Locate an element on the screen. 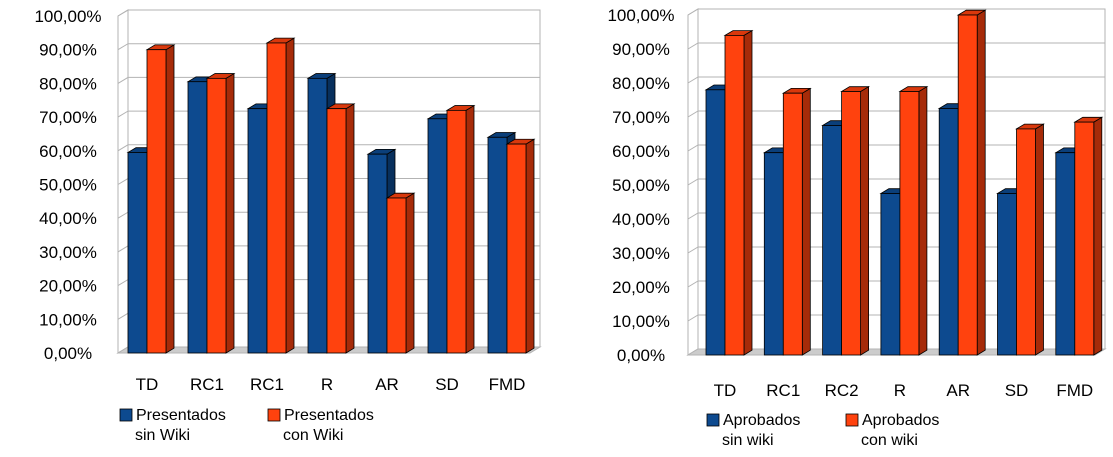 This screenshot has height=457, width=1113. x-tick-label: SD is located at coordinates (447, 384).